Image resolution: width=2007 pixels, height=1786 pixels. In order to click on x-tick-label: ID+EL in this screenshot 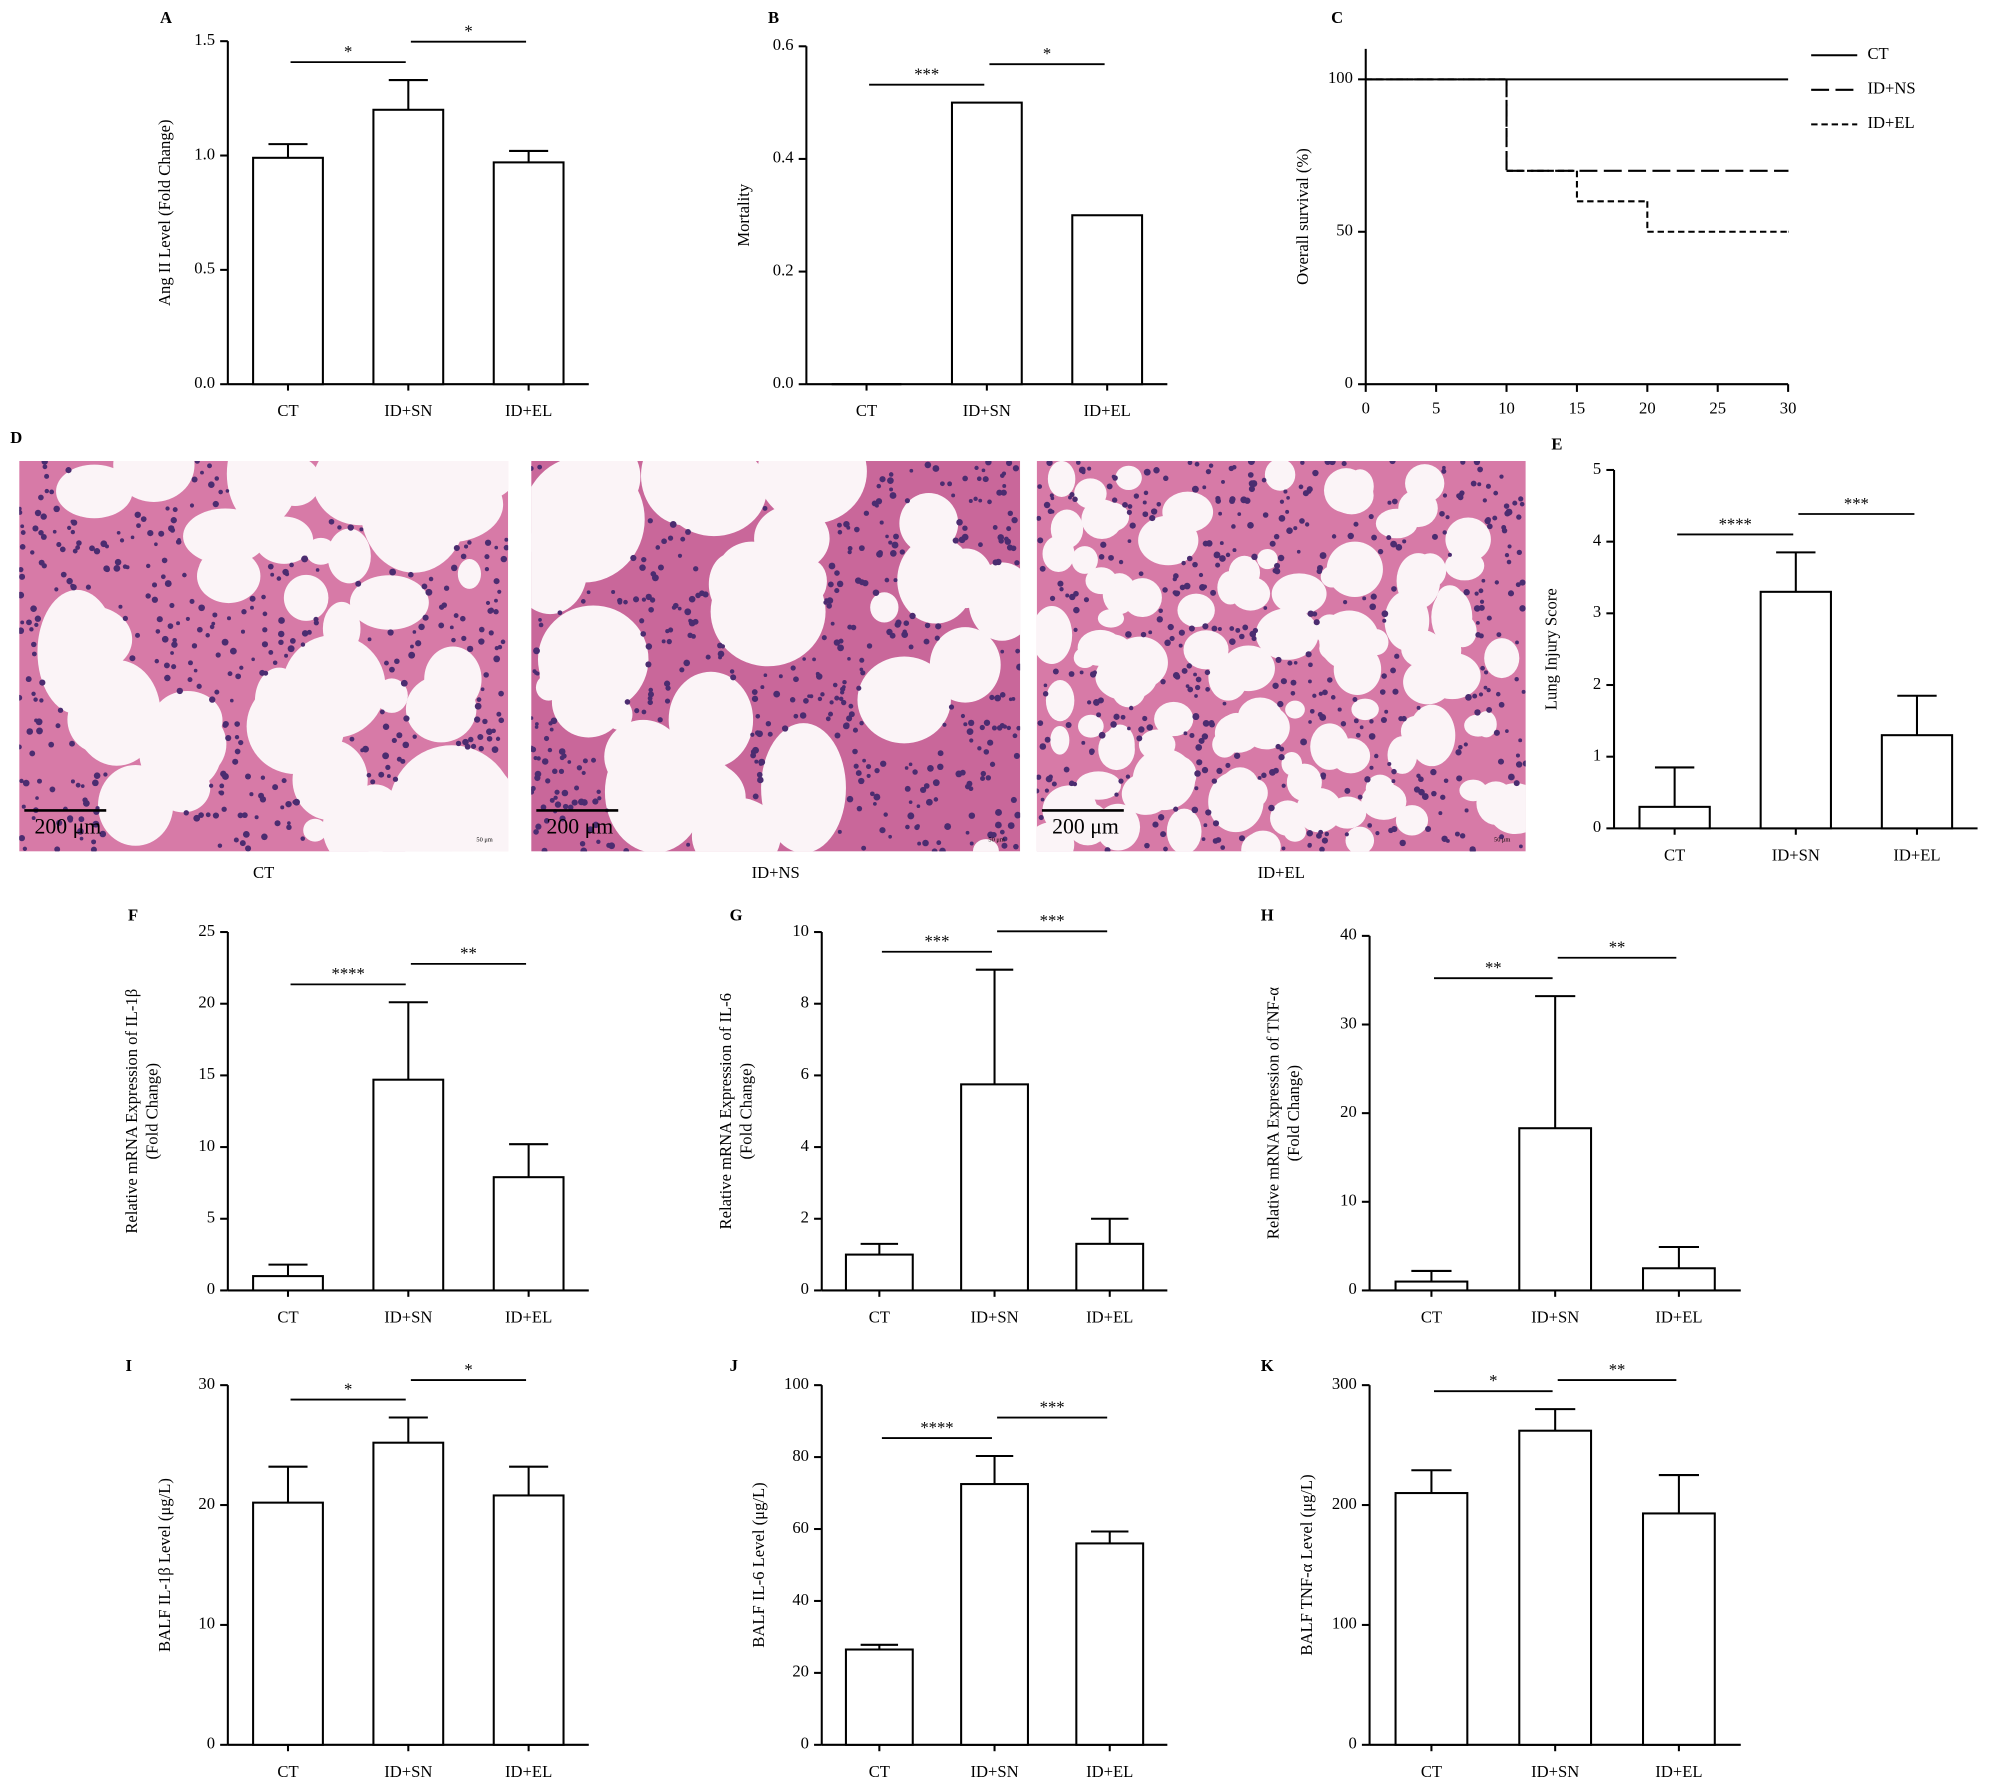, I will do `click(528, 1316)`.